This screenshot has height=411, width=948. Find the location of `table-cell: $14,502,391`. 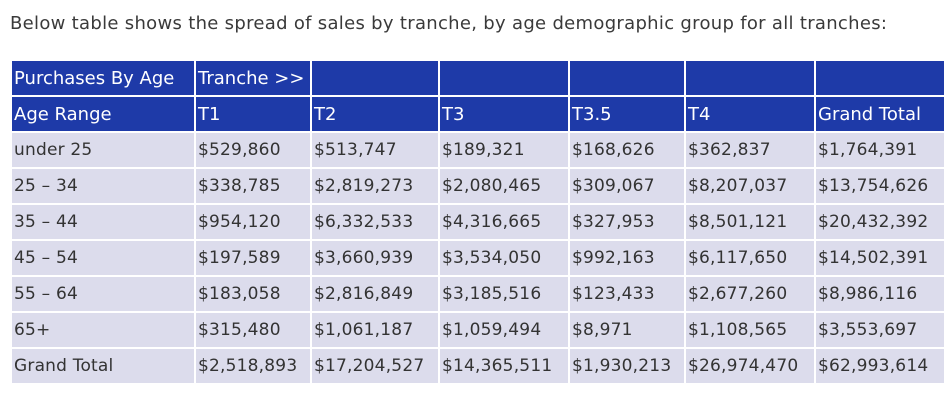

table-cell: $14,502,391 is located at coordinates (880, 258).